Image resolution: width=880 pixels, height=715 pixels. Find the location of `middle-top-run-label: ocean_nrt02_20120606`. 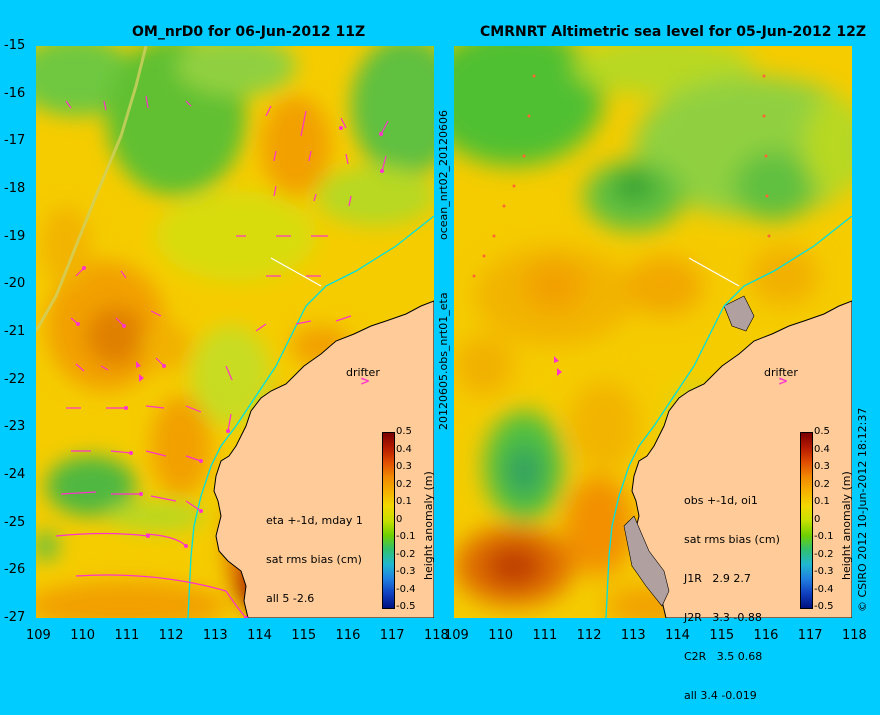

middle-top-run-label: ocean_nrt02_20120606 is located at coordinates (443, 174).